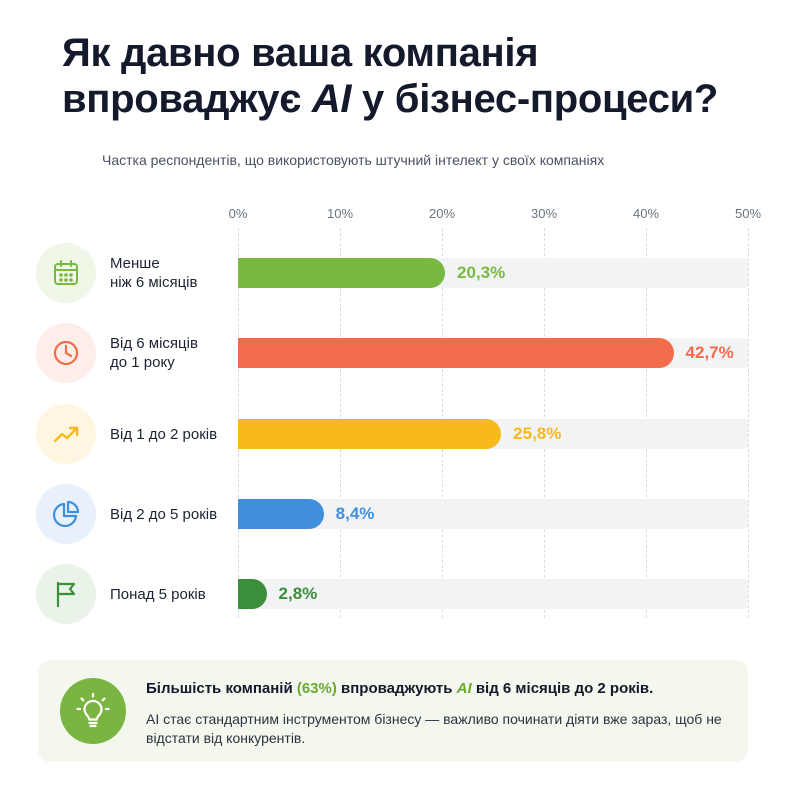 This screenshot has height=800, width=800. I want to click on callout-text: від 6 місяців до 2 років., so click(562, 688).